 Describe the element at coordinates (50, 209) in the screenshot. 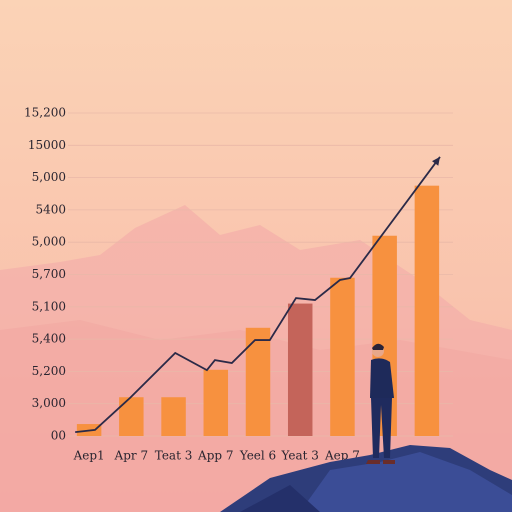

I see `y-tick-label: 5400` at that location.